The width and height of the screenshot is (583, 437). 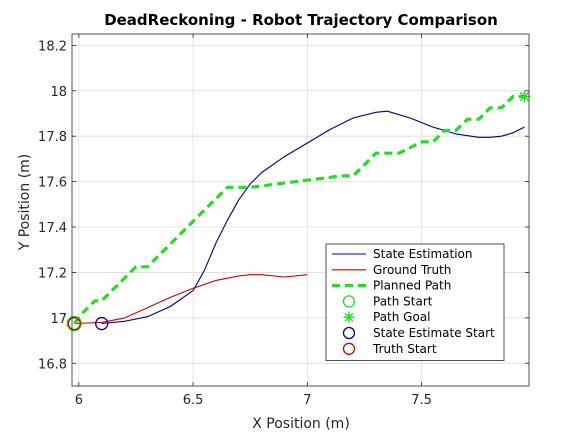 What do you see at coordinates (25, 203) in the screenshot?
I see `y-axis-label: Y Position (m)` at bounding box center [25, 203].